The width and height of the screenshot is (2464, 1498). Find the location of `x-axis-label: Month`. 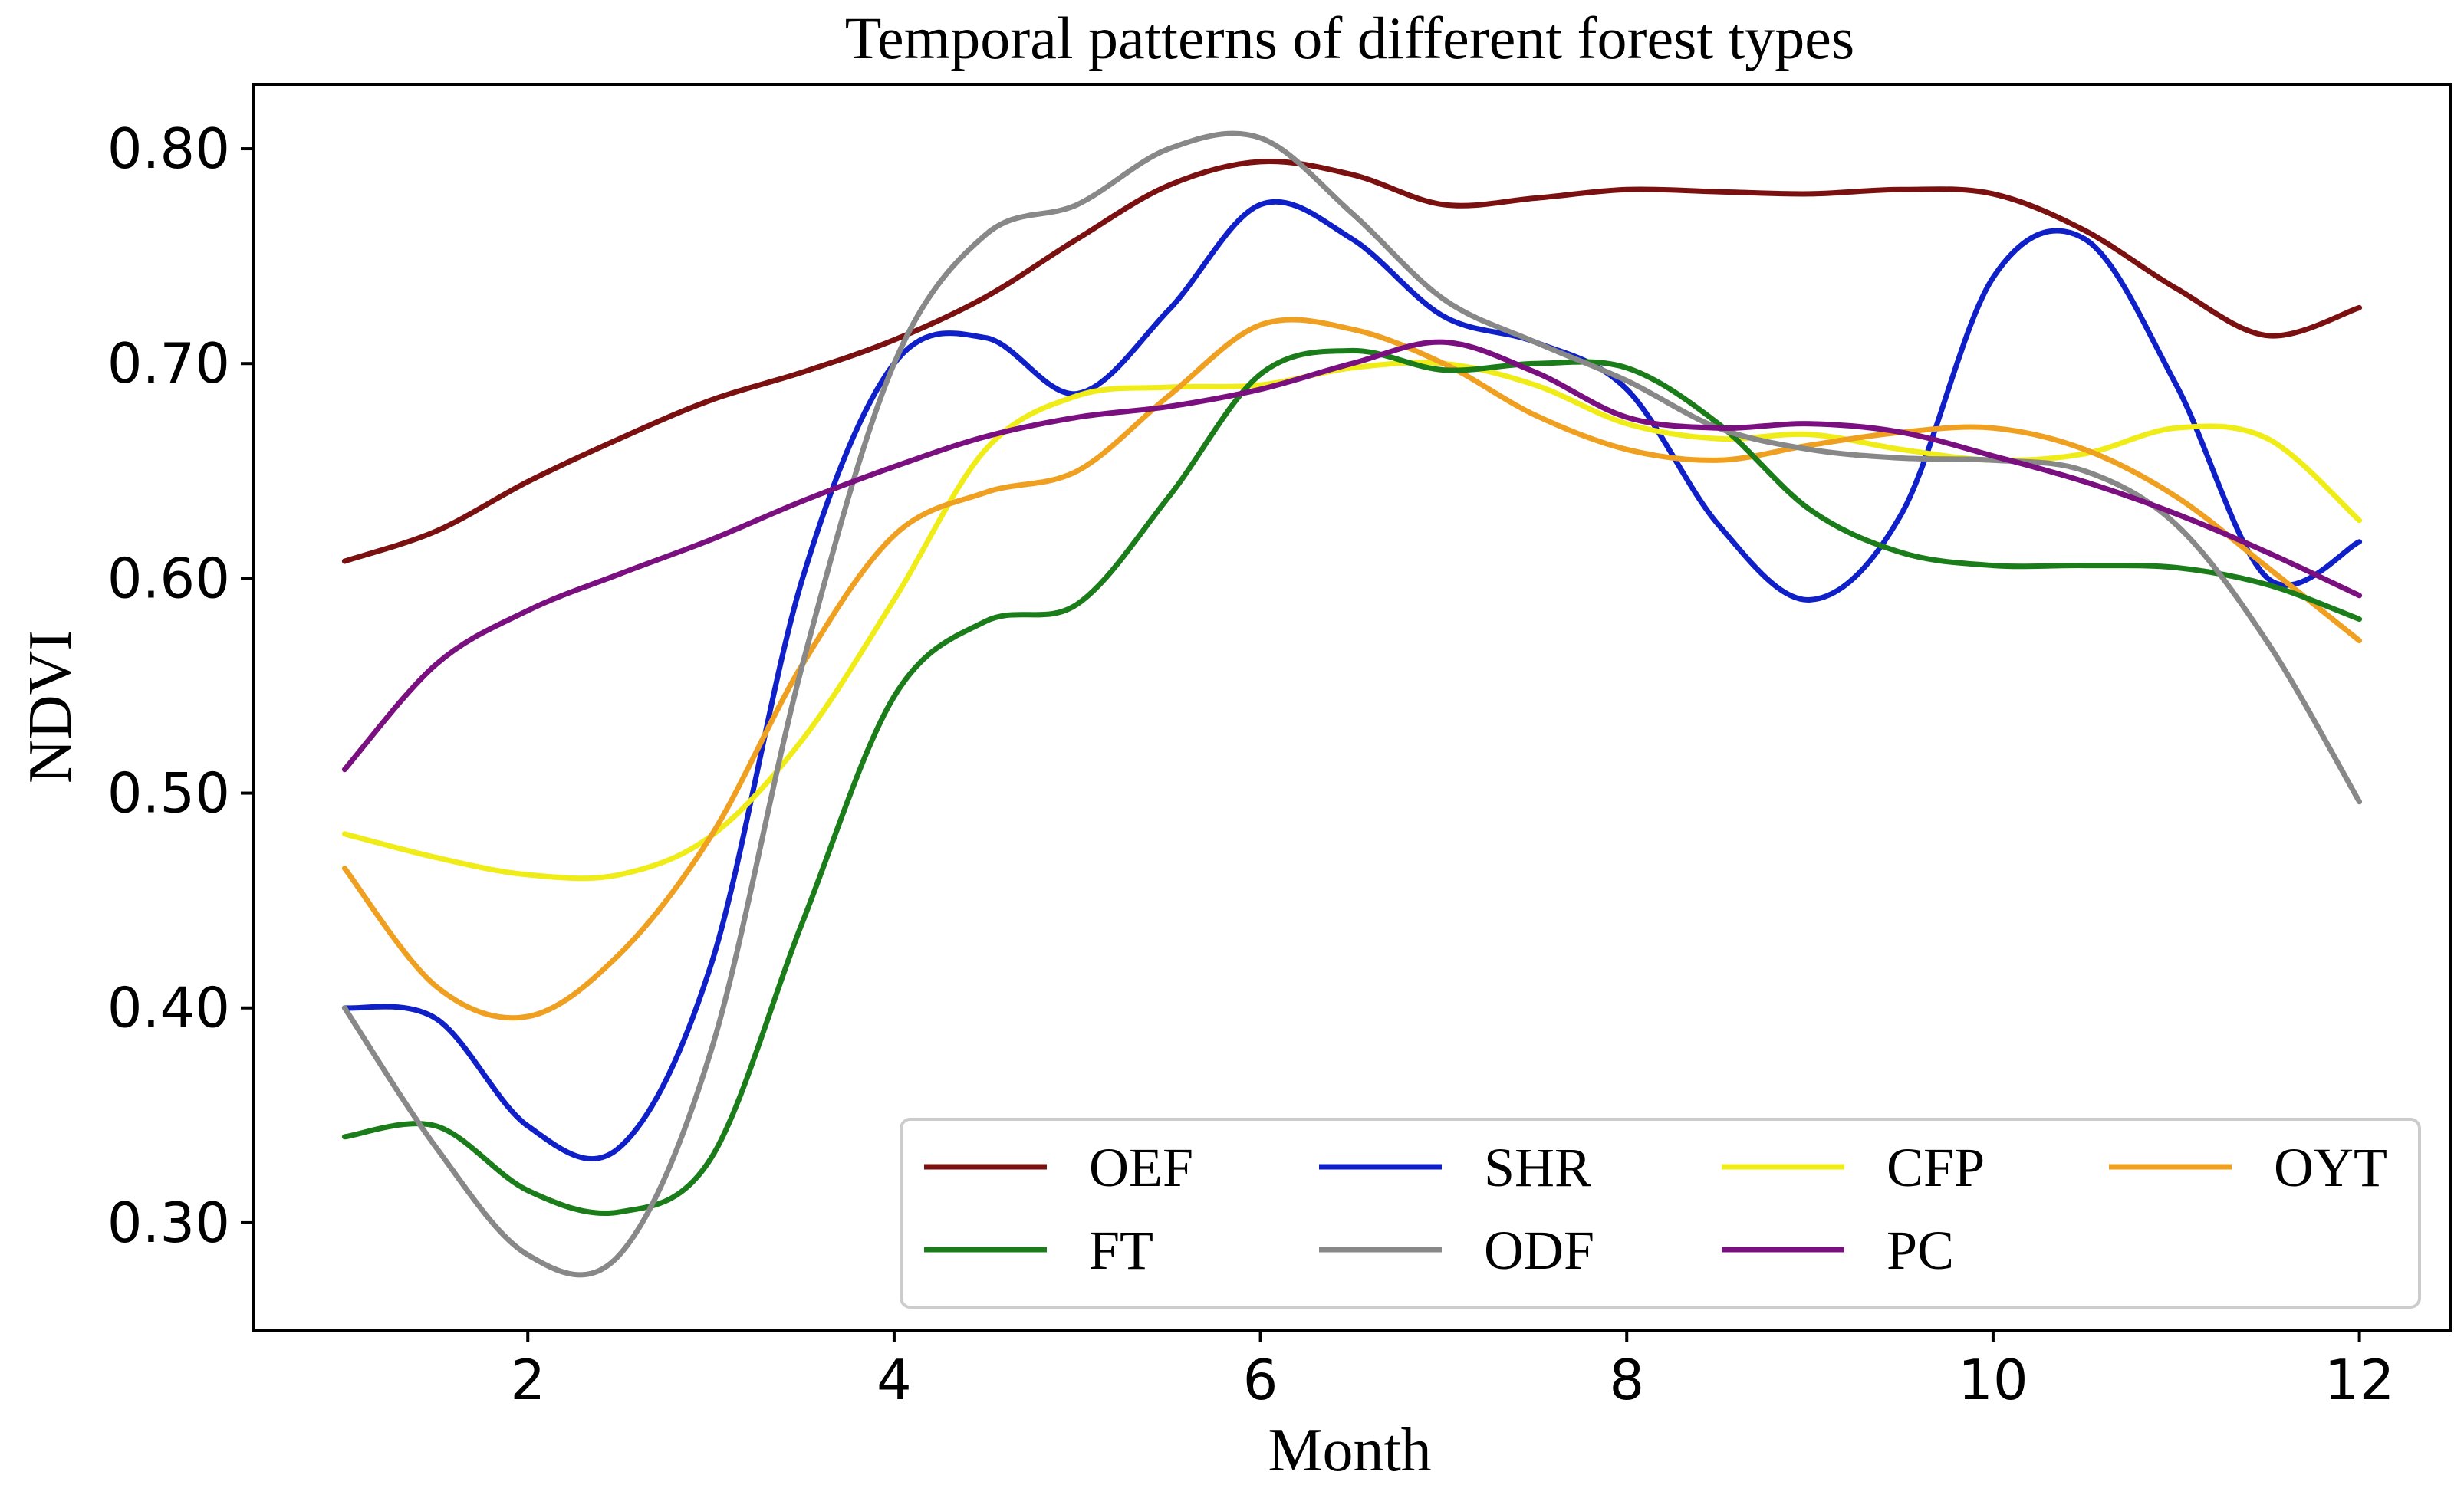

x-axis-label: Month is located at coordinates (1349, 1450).